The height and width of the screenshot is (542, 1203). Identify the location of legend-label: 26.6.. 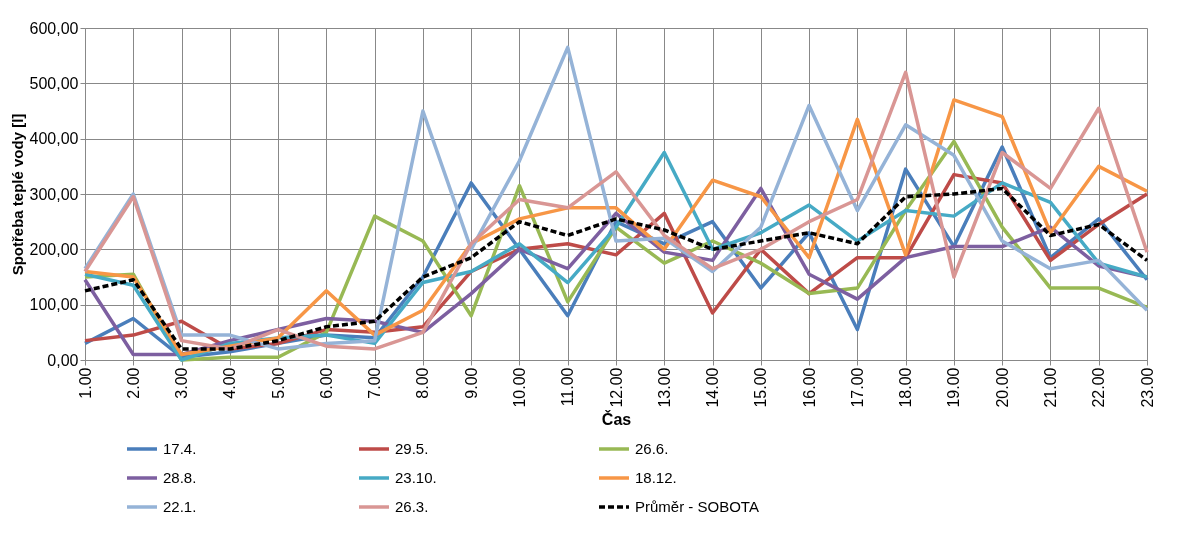
(652, 448).